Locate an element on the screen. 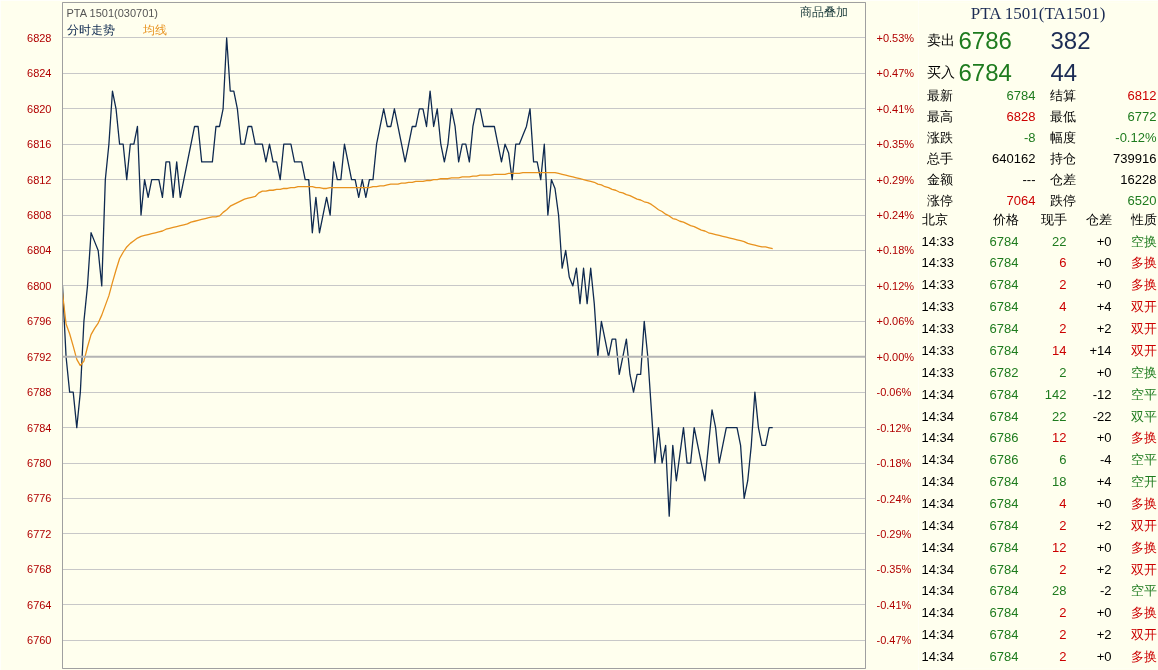 Image resolution: width=1158 pixels, height=670 pixels. y-tick-label: 6820 is located at coordinates (39, 108).